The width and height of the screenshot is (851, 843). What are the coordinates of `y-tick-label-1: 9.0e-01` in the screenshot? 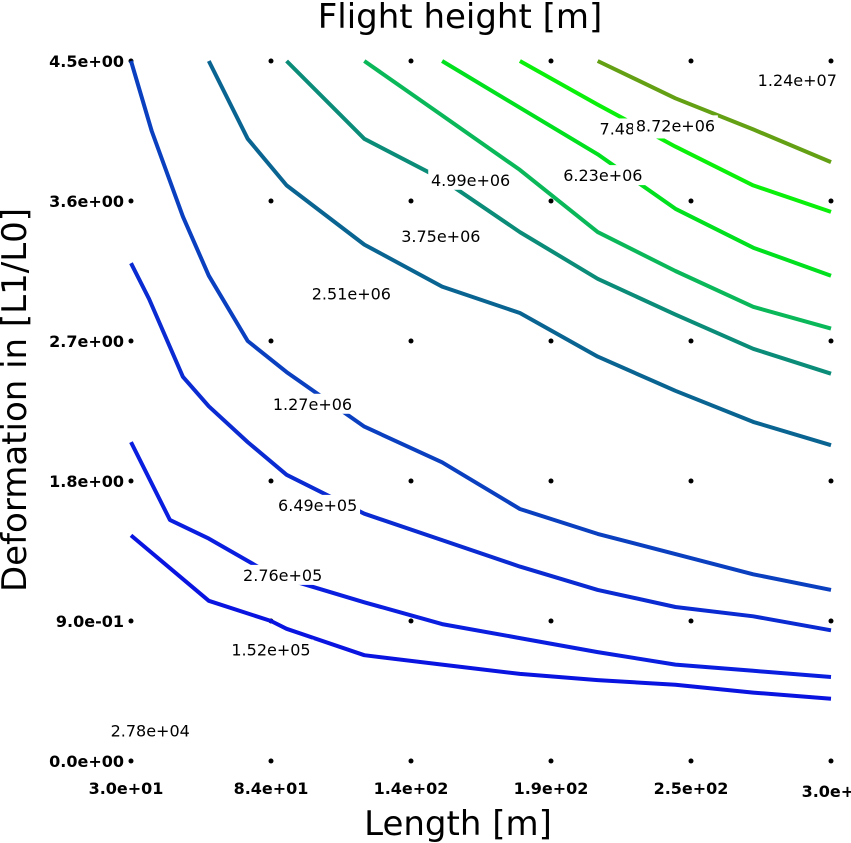 It's located at (90, 621).